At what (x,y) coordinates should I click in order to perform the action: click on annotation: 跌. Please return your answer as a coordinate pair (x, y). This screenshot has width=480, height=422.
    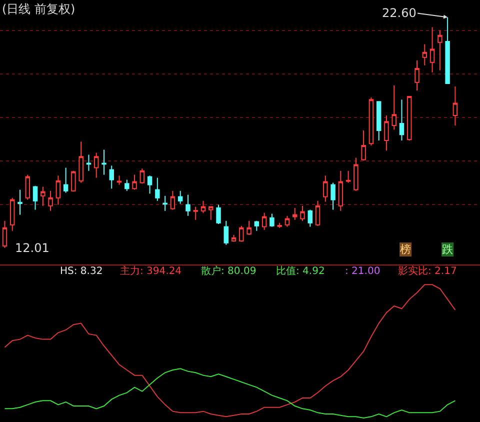
    Looking at the image, I should click on (447, 249).